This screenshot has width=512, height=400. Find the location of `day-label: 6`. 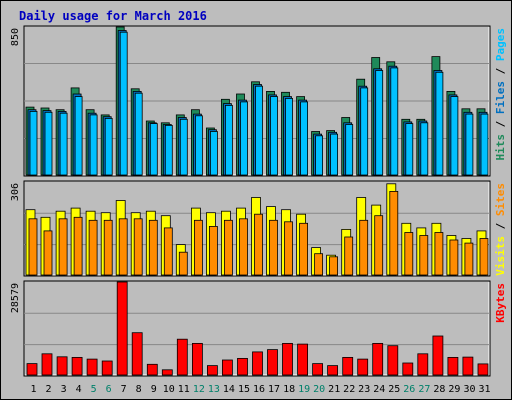

day-label: 6 is located at coordinates (109, 389).